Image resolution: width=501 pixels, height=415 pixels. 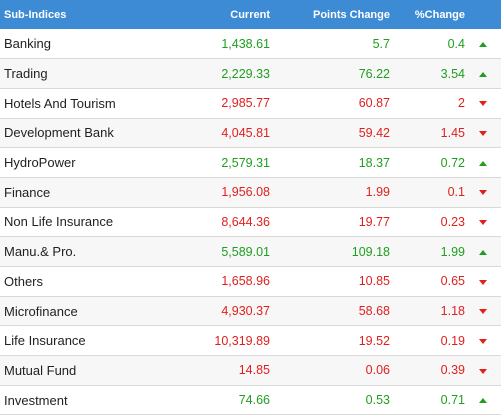 What do you see at coordinates (26, 74) in the screenshot?
I see `sub-index-name: Trading` at bounding box center [26, 74].